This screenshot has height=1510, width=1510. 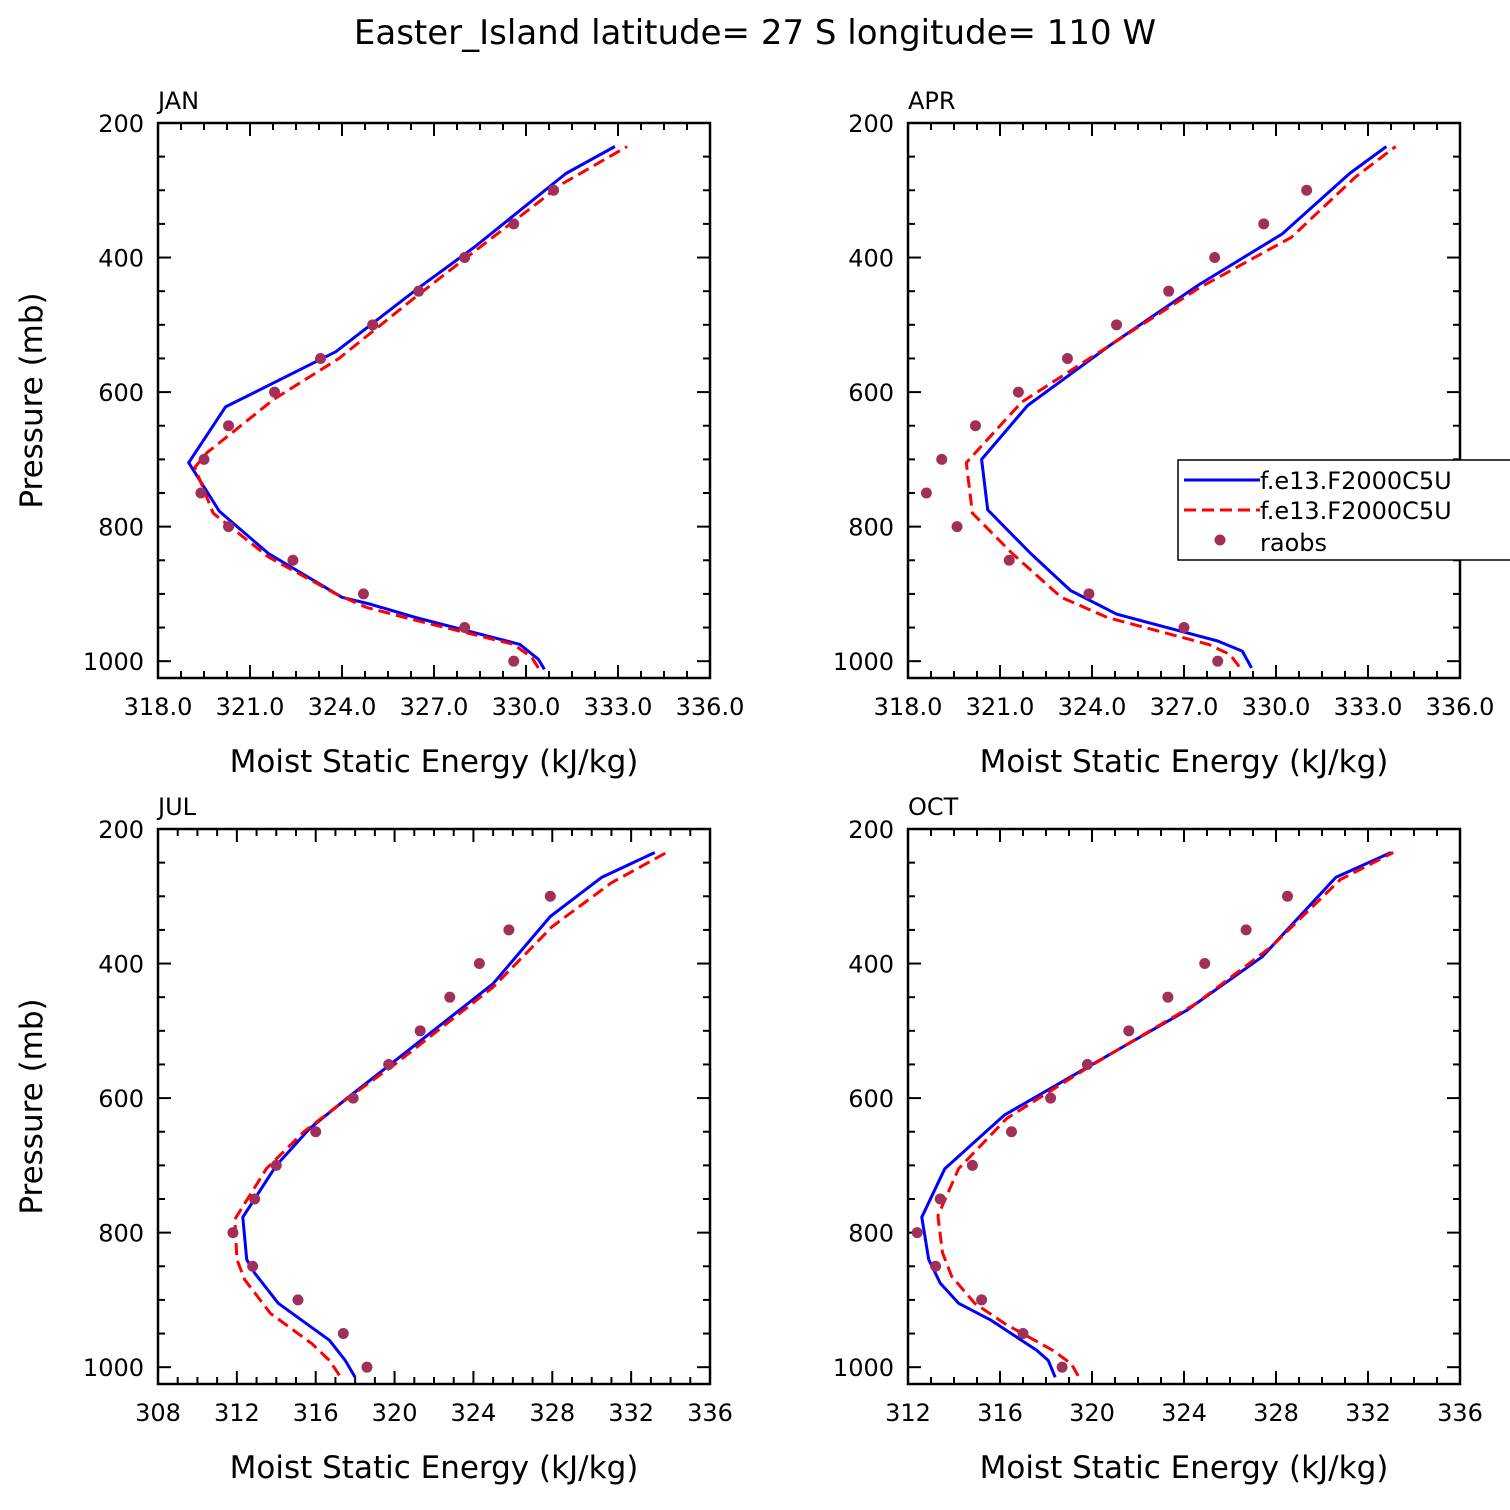 What do you see at coordinates (932, 101) in the screenshot?
I see `panel-label-apr: APR` at bounding box center [932, 101].